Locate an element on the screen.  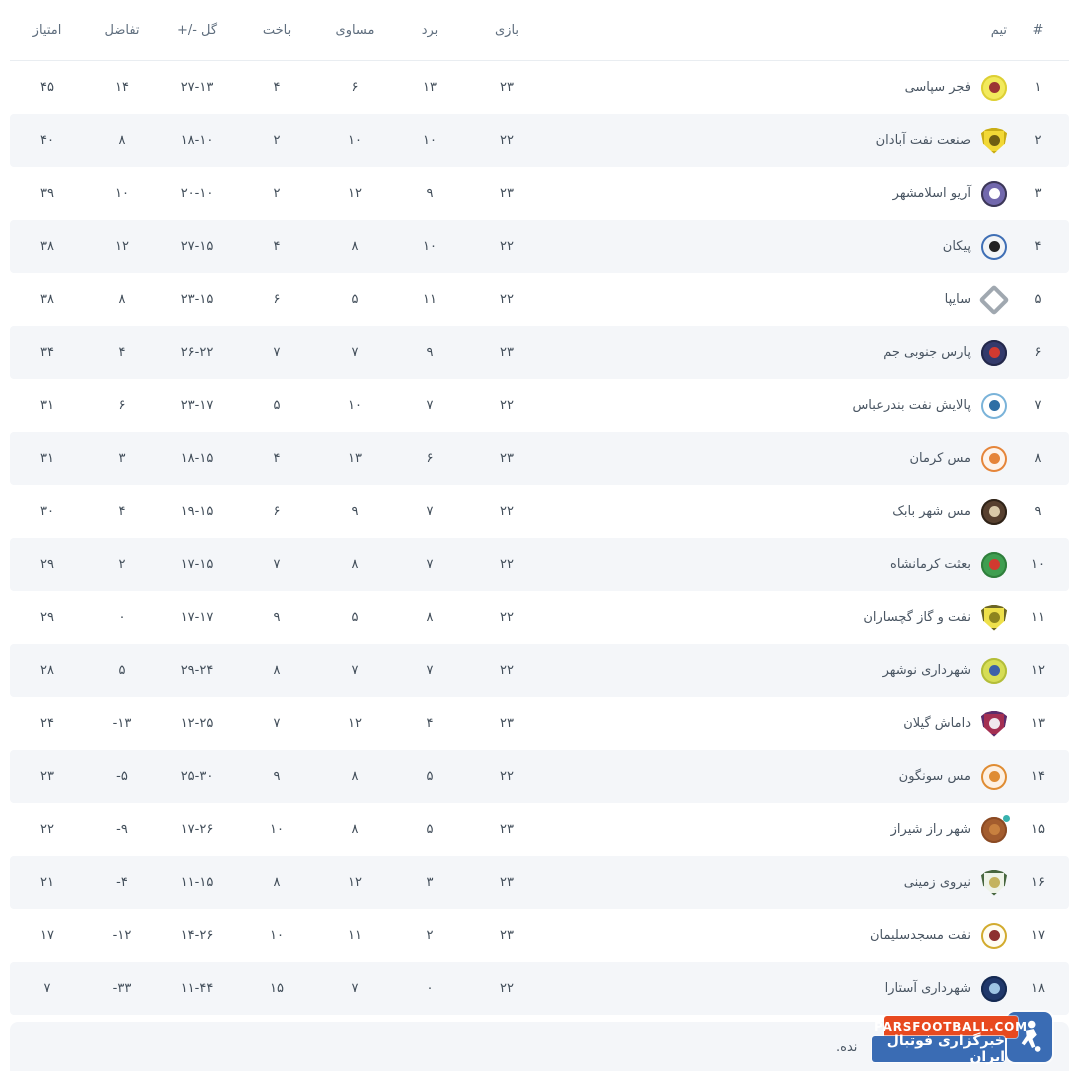
goals-cell: ۱۱-۴۴ is located at coordinates (197, 988).